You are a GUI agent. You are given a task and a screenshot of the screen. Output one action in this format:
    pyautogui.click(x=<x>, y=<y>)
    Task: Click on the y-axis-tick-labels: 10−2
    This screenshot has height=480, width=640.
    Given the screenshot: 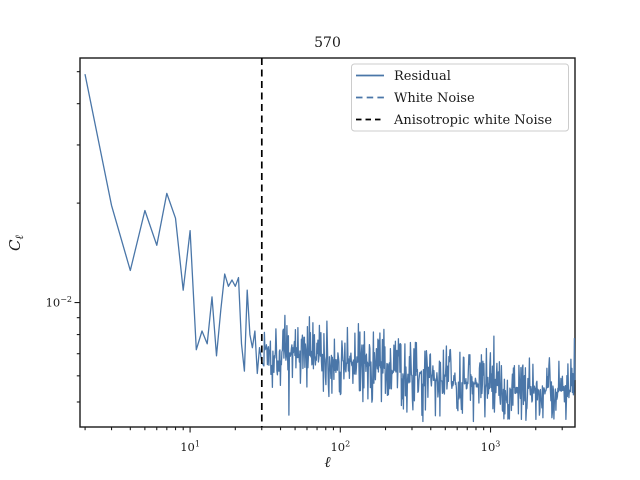 What is the action you would take?
    pyautogui.click(x=59, y=302)
    